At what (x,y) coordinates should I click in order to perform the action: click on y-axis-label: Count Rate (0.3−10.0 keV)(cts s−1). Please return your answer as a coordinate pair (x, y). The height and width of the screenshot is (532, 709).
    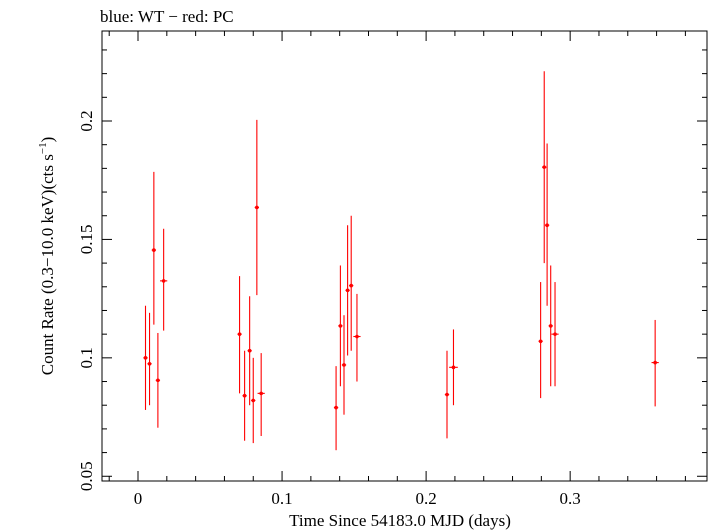
    Looking at the image, I should click on (47, 256).